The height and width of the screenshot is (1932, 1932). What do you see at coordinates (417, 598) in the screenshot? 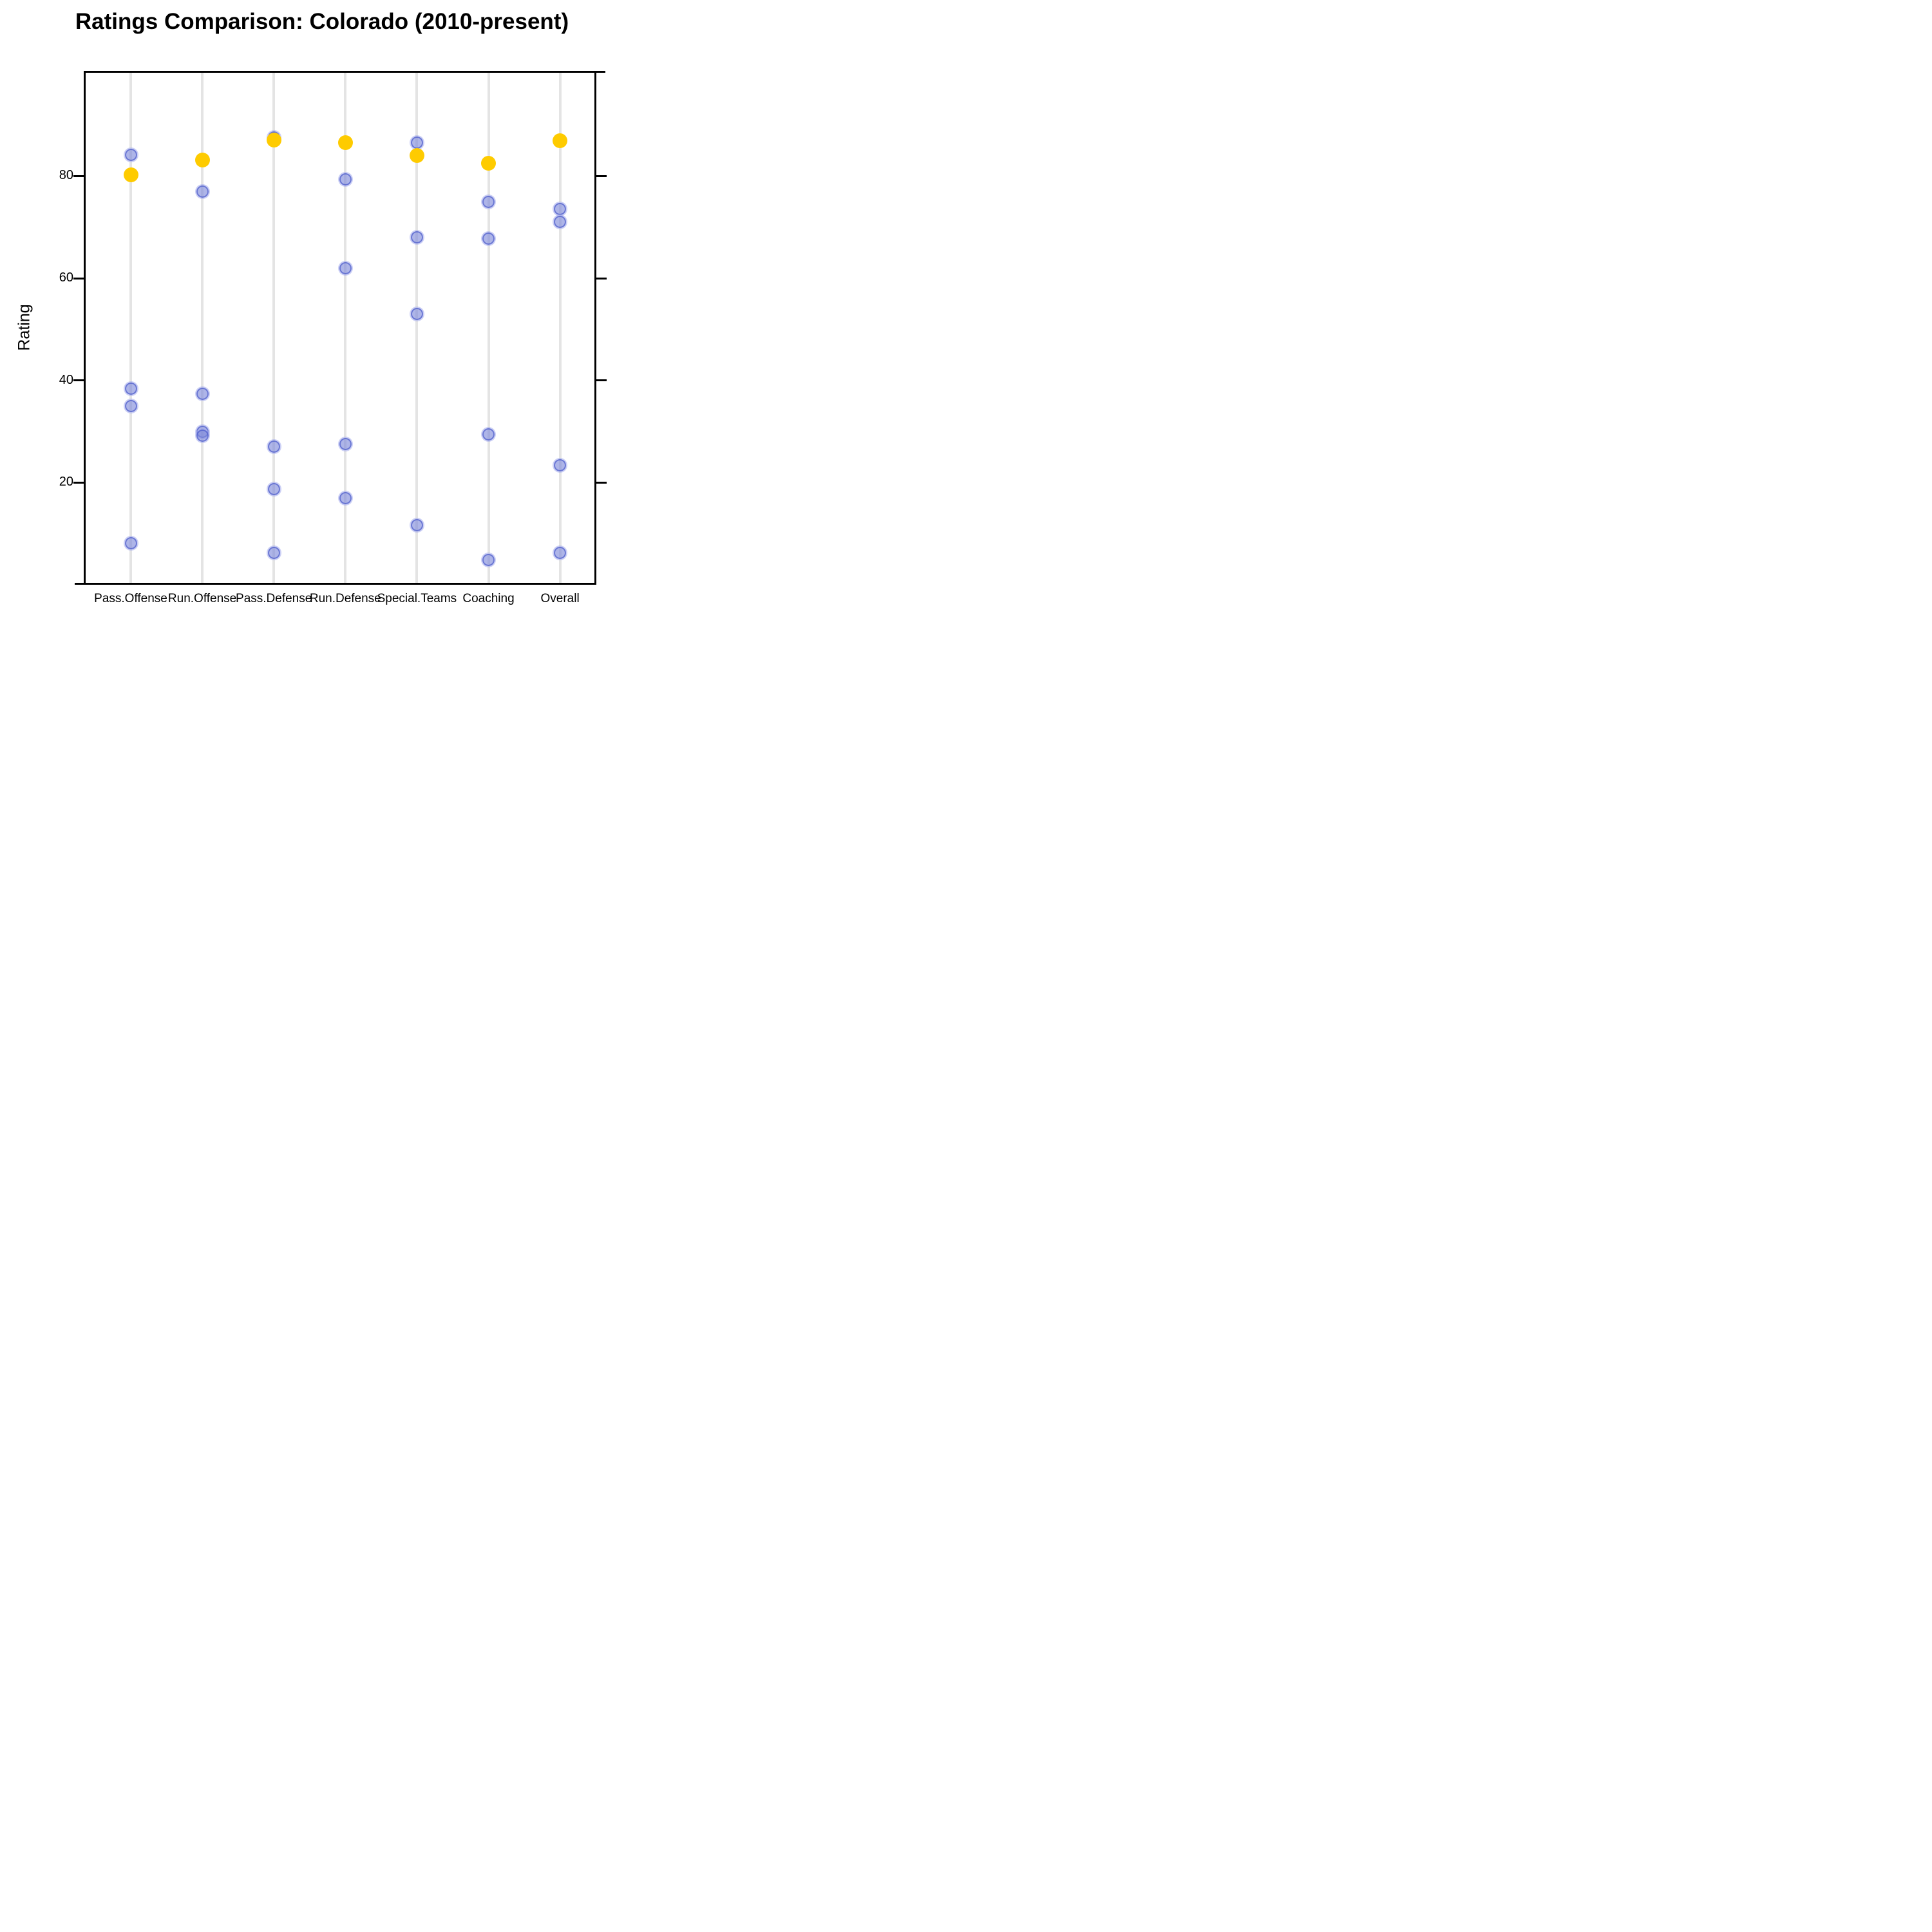
I see `x-category-label: Special.Teams` at bounding box center [417, 598].